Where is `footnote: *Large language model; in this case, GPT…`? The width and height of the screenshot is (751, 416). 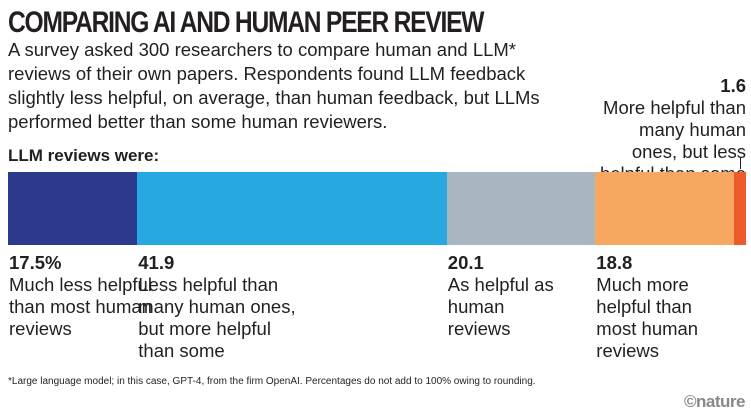
footnote: *Large language model; in this case, GPT… is located at coordinates (272, 381).